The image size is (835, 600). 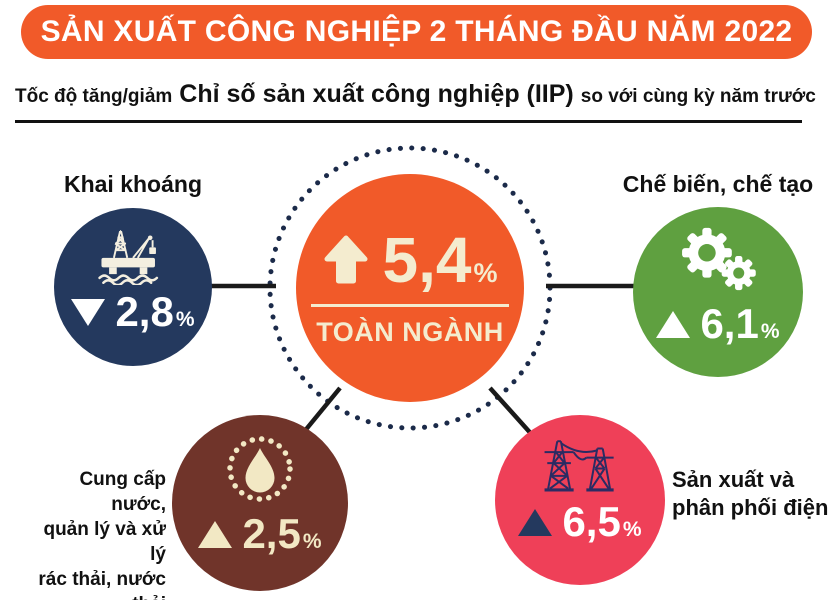 I want to click on subtitle-suffix: so với cùng kỳ năm trước, so click(x=698, y=96).